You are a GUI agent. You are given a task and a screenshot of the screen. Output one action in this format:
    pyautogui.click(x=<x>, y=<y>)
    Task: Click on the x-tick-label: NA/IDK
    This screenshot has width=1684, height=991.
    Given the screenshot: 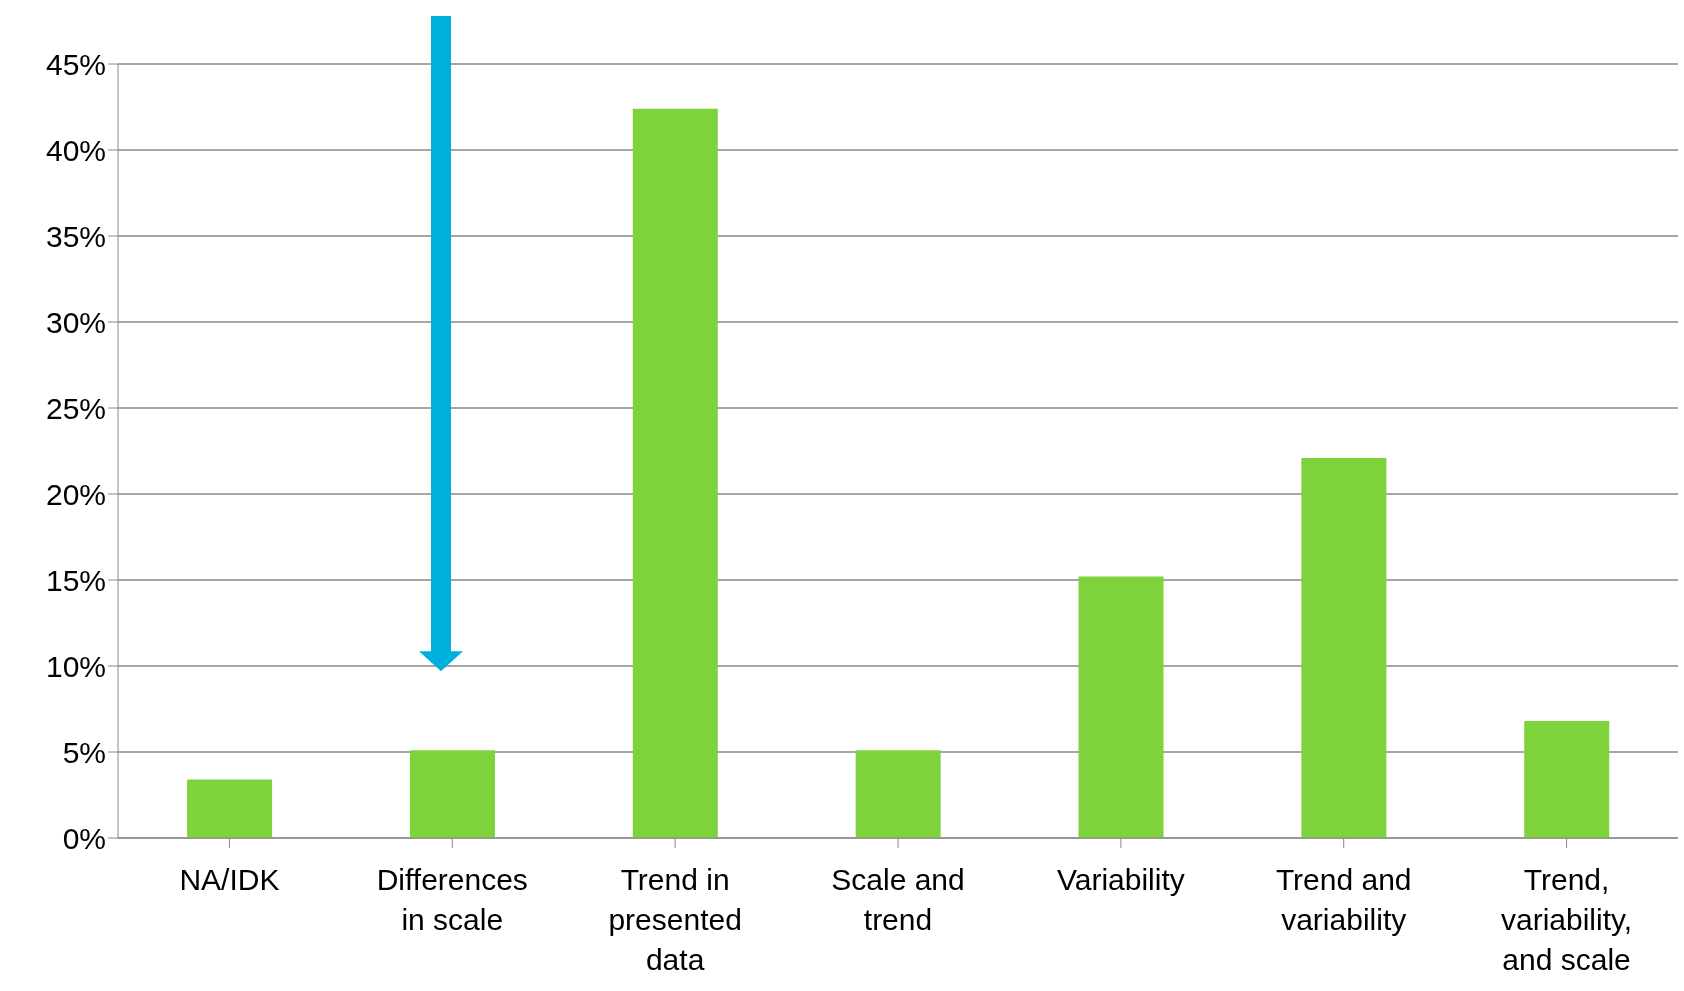 What is the action you would take?
    pyautogui.click(x=229, y=879)
    